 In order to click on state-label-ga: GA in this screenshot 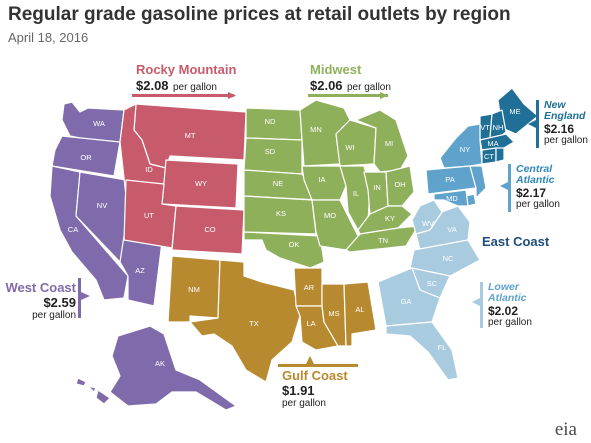, I will do `click(406, 301)`.